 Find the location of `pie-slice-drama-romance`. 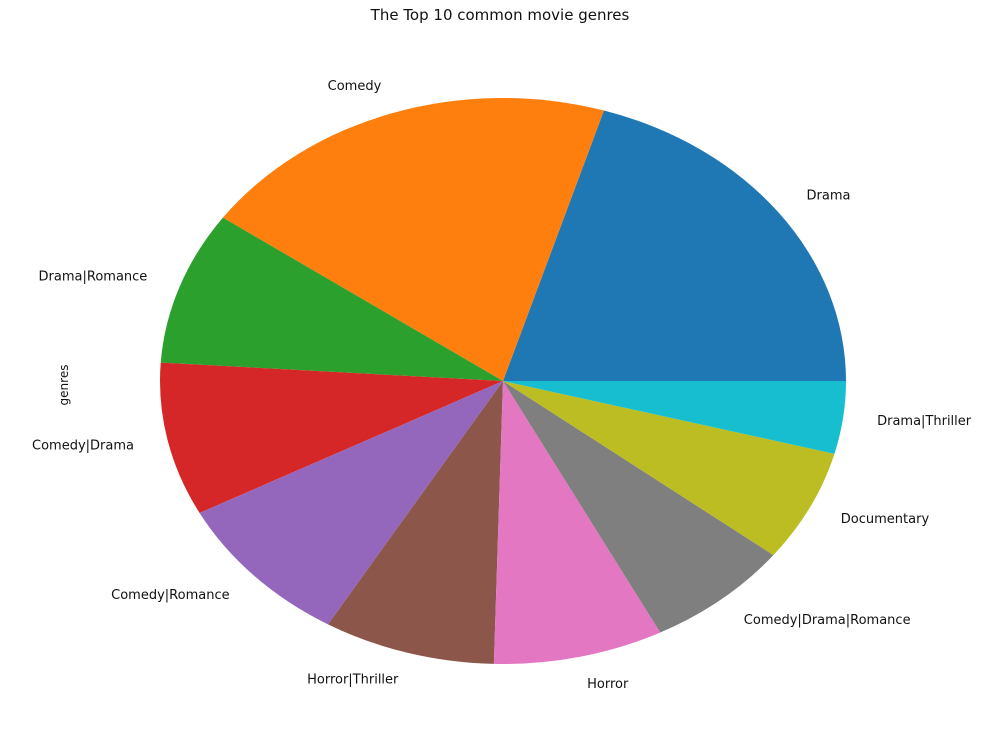

pie-slice-drama-romance is located at coordinates (332, 299).